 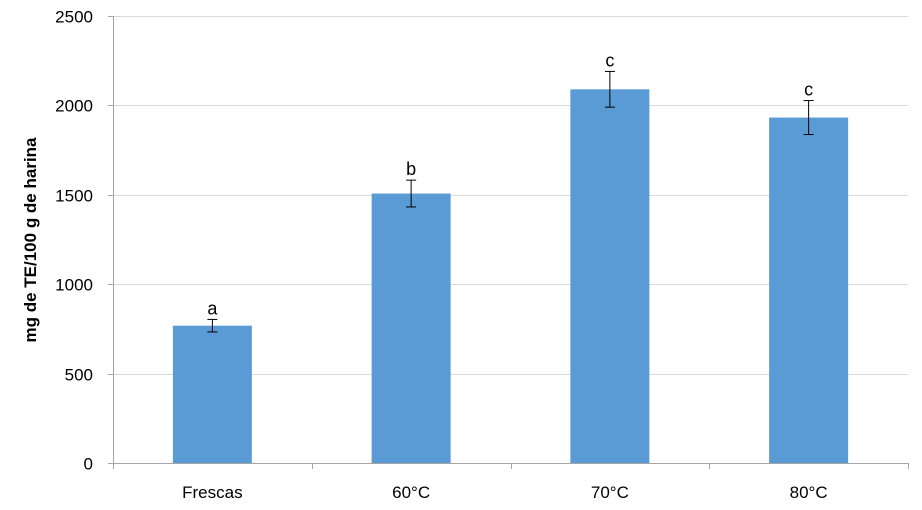 I want to click on x-tick-label: 60°C, so click(x=411, y=492).